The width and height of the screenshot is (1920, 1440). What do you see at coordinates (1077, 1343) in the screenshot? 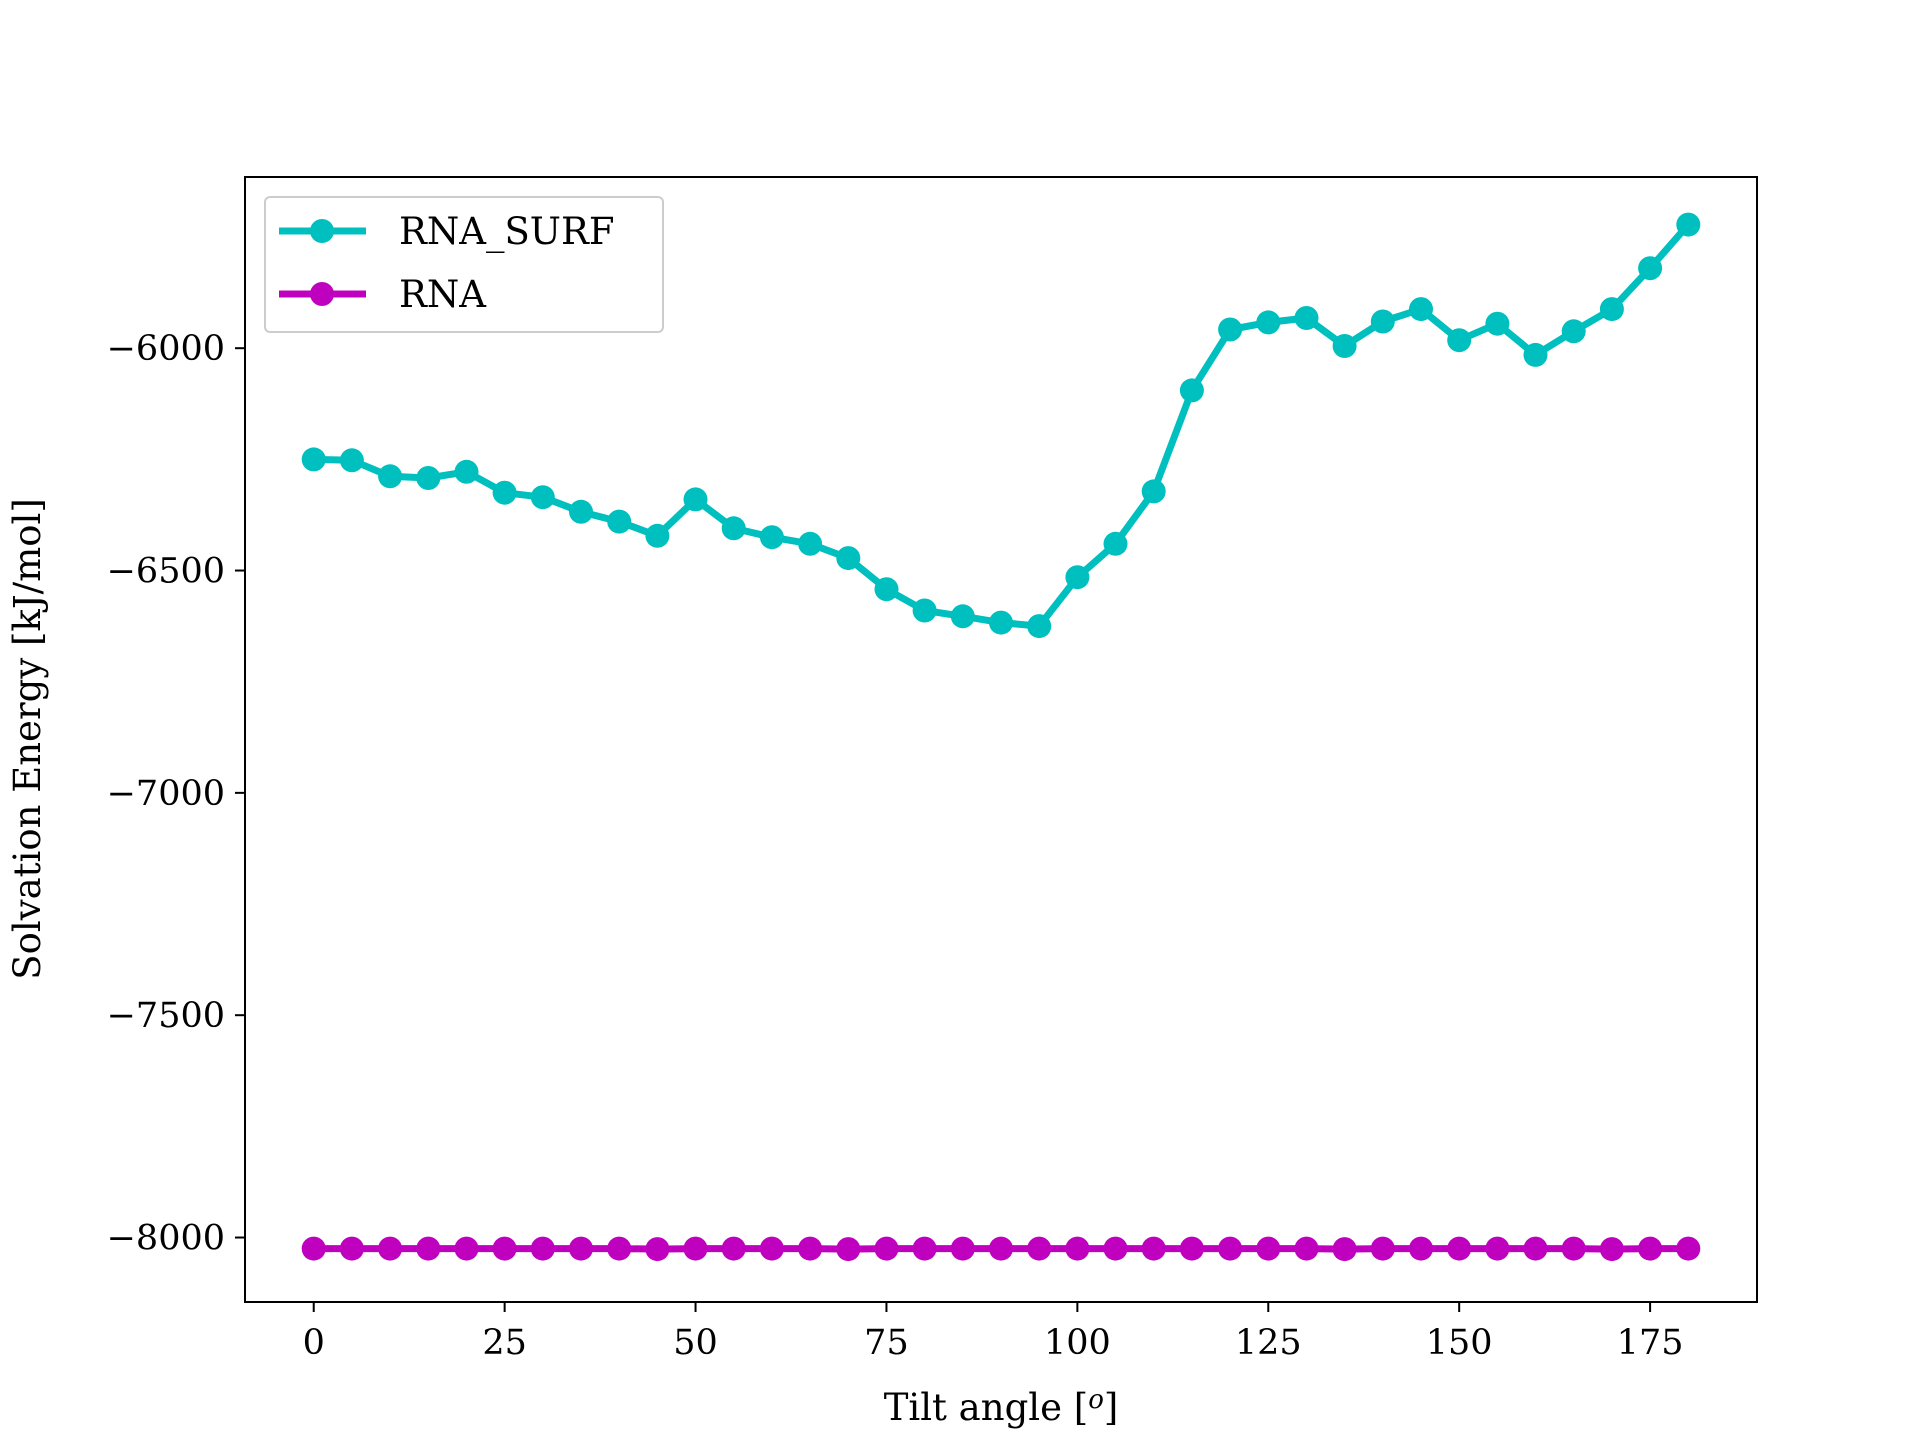
I see `x-tick-label: 100` at bounding box center [1077, 1343].